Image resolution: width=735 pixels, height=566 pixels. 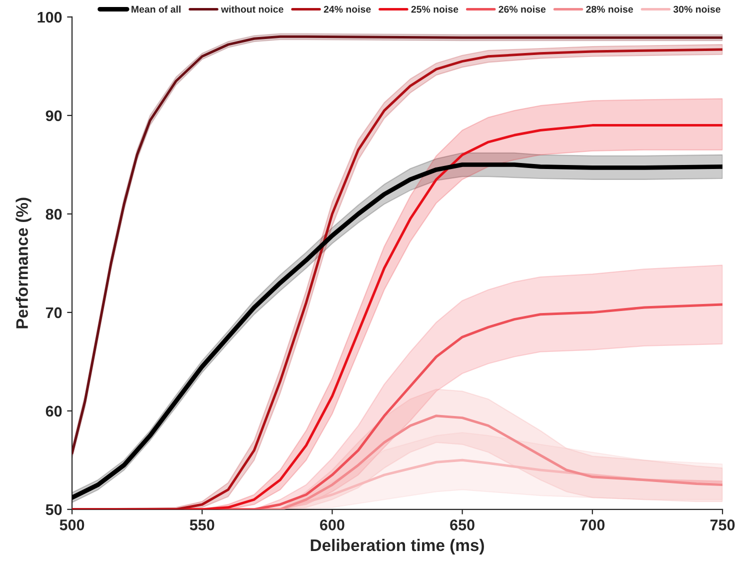 What do you see at coordinates (592, 525) in the screenshot?
I see `x-tick-label: 700` at bounding box center [592, 525].